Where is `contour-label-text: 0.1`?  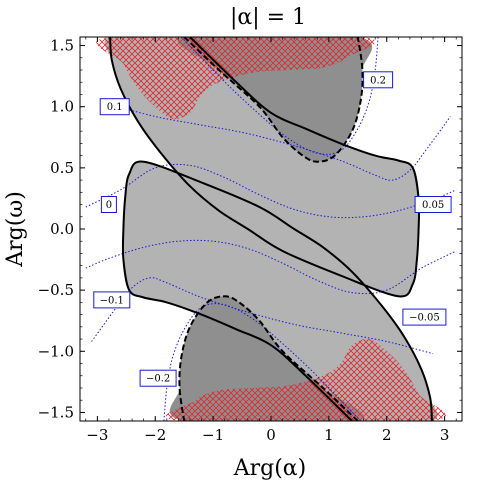
contour-label-text: 0.1 is located at coordinates (115, 107).